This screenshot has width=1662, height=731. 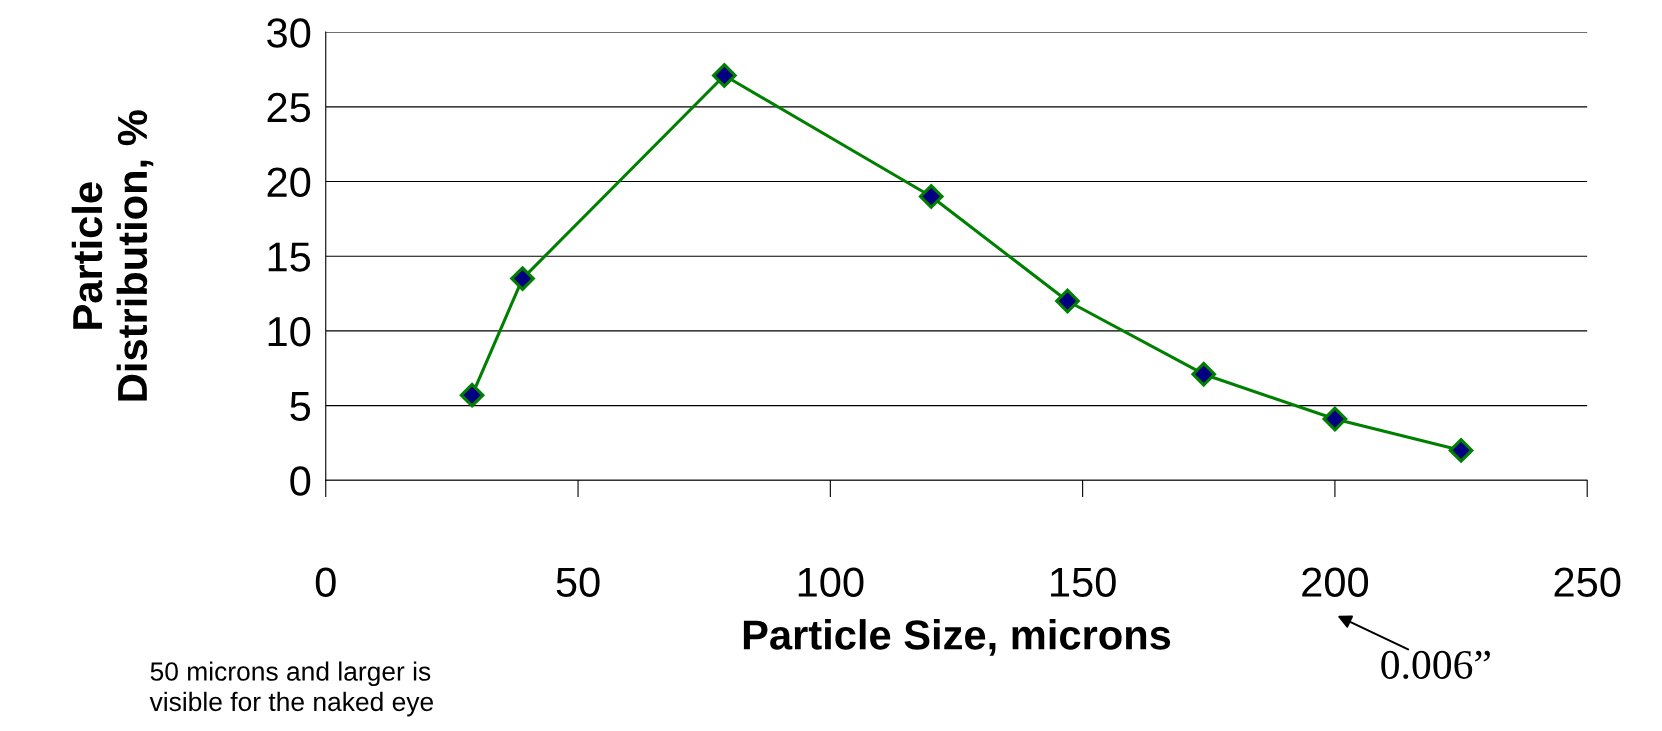 What do you see at coordinates (291, 689) in the screenshot?
I see `text: 50 microns and larger is visible for the naked eye` at bounding box center [291, 689].